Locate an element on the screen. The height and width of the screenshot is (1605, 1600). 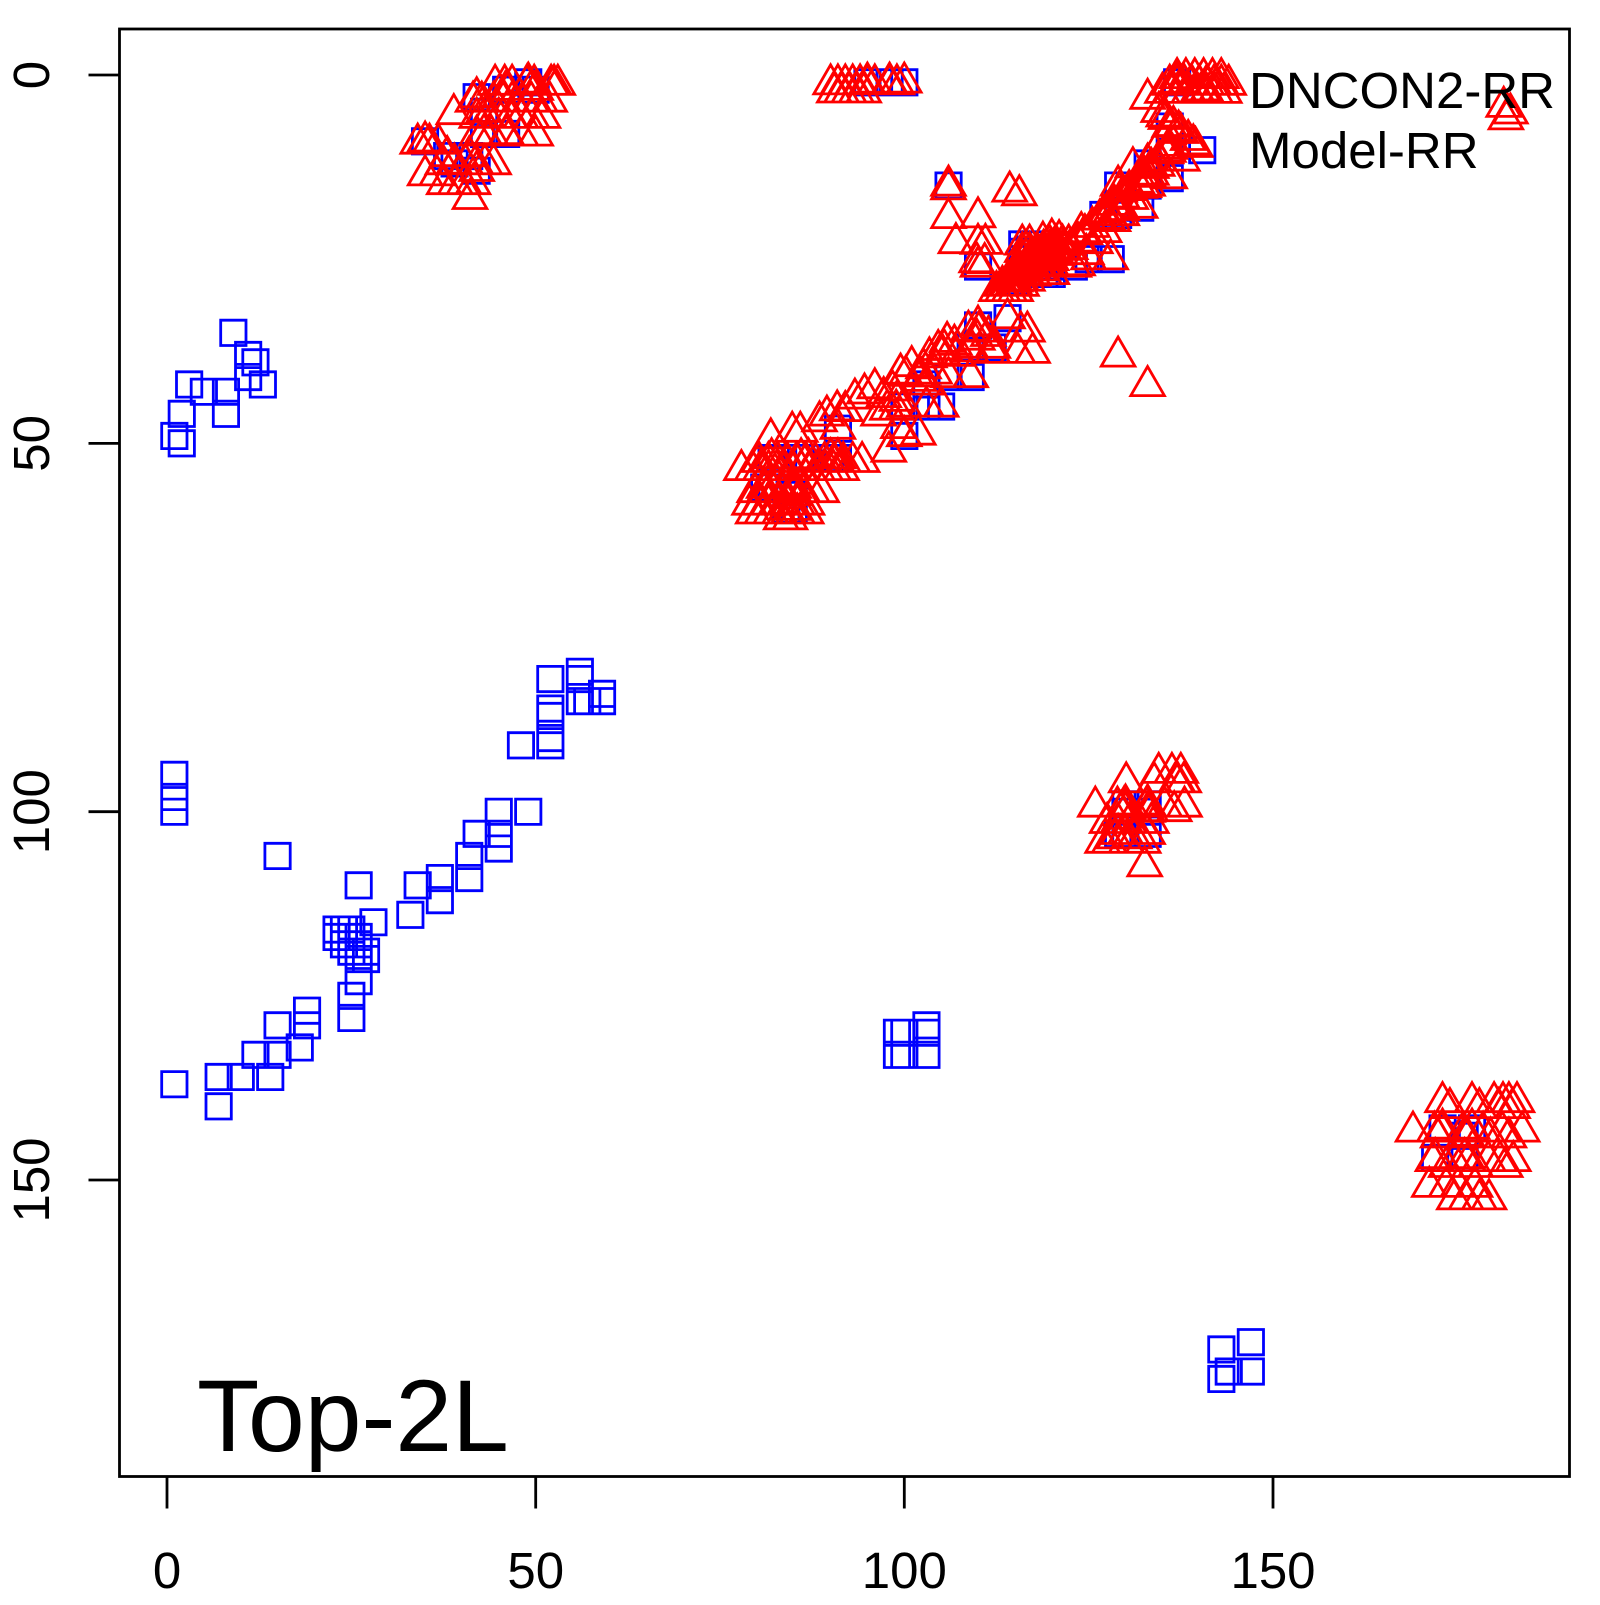
svg-text: DNCON2-RR is located at coordinates (1402, 90).